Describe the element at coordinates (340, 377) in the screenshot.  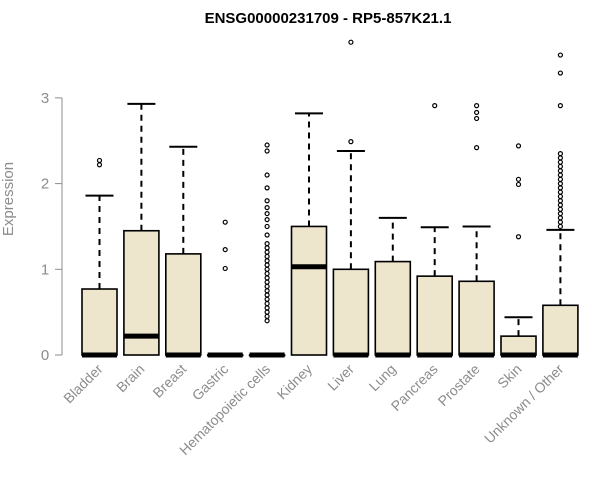
I see `x-tick-label: Liver` at that location.